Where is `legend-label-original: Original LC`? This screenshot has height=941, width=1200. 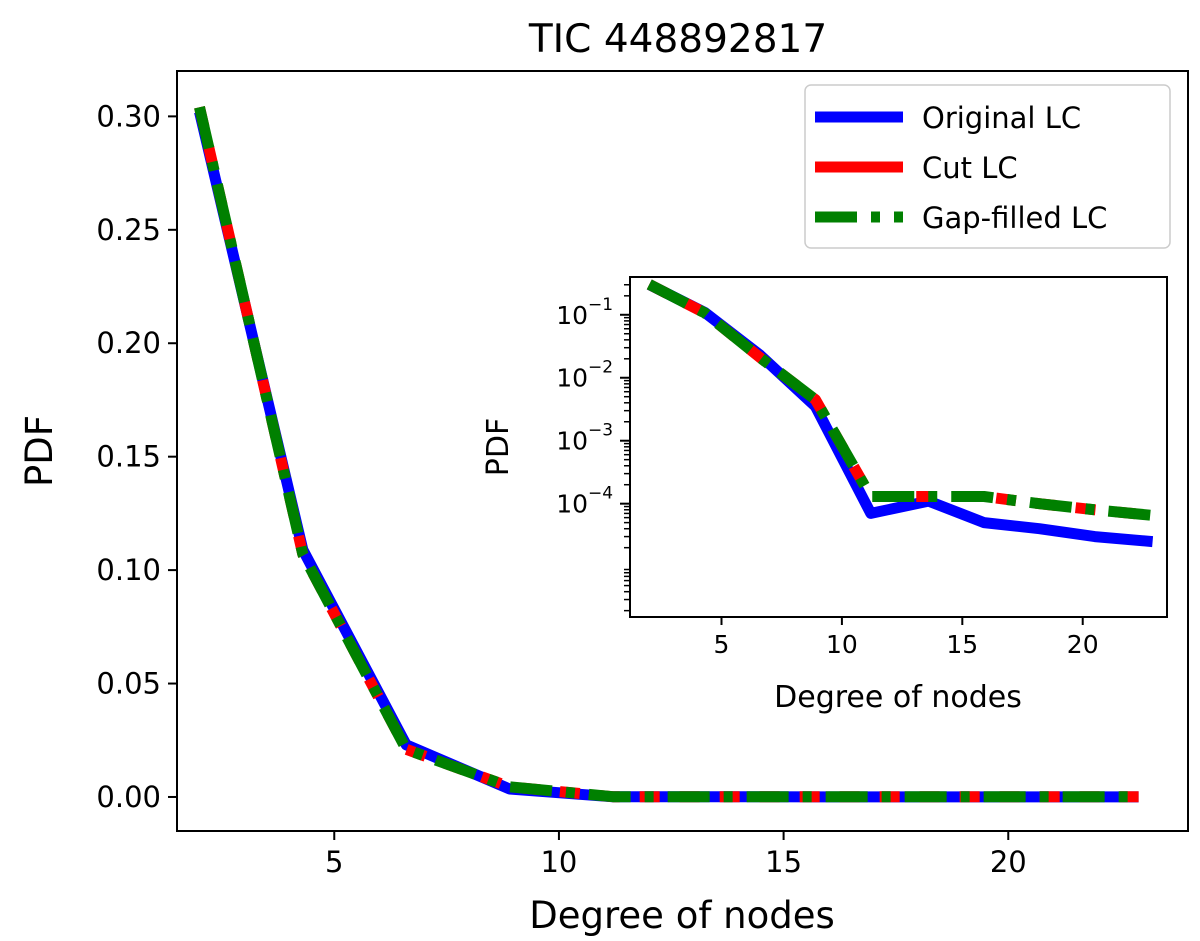
legend-label-original: Original LC is located at coordinates (1001, 118).